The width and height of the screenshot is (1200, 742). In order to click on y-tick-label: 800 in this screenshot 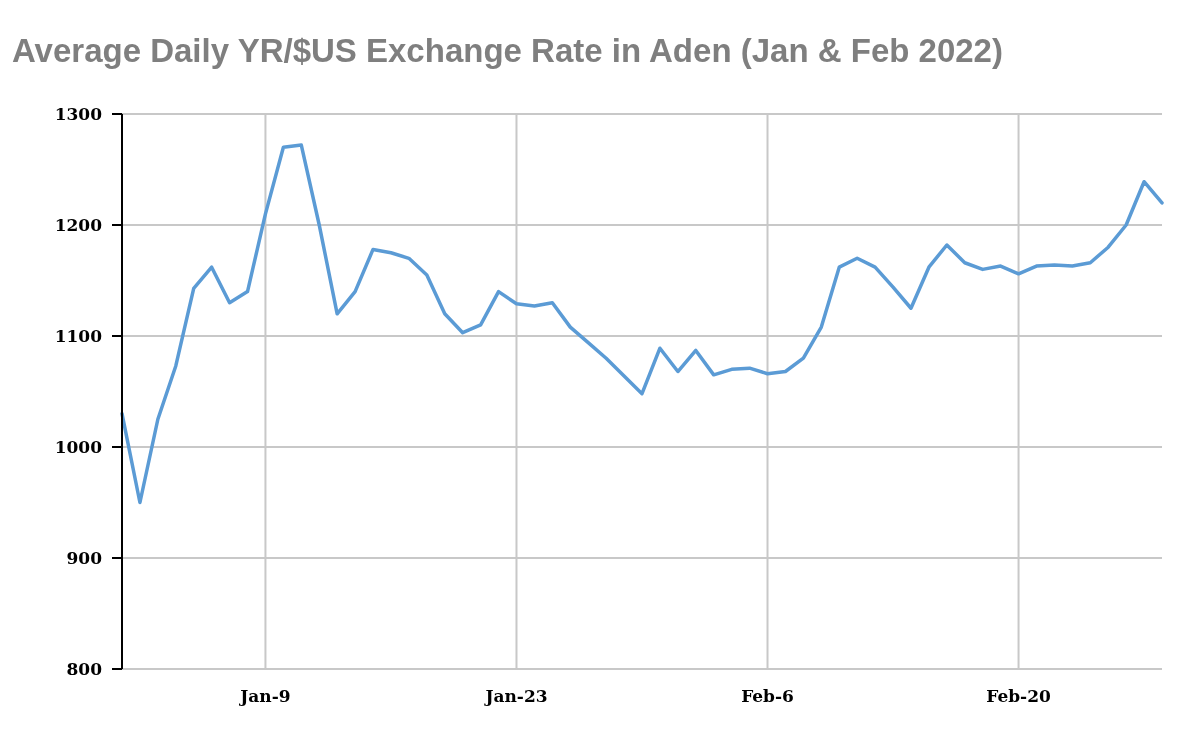, I will do `click(84, 668)`.